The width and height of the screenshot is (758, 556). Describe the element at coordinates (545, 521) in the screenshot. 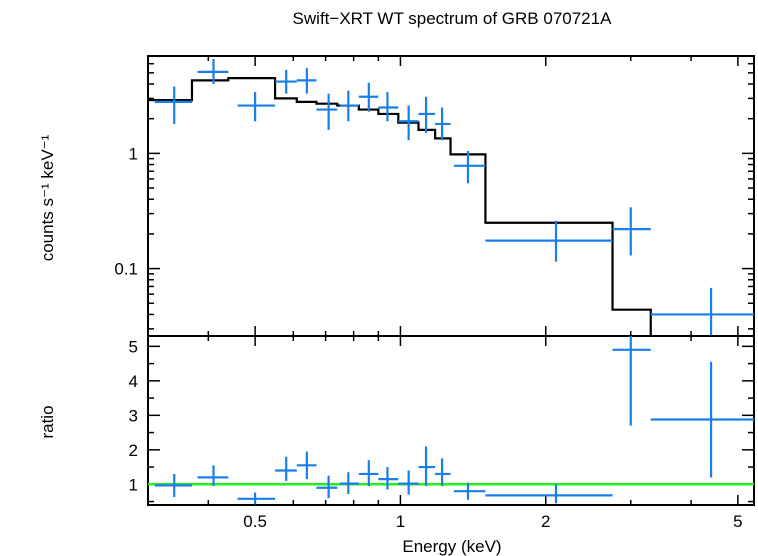

I see `x-tick-label: 2` at that location.